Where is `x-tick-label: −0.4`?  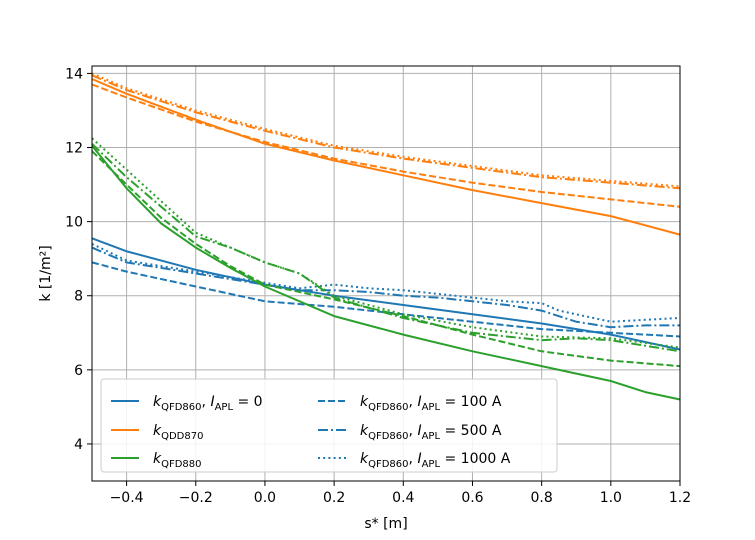
x-tick-label: −0.4 is located at coordinates (127, 498).